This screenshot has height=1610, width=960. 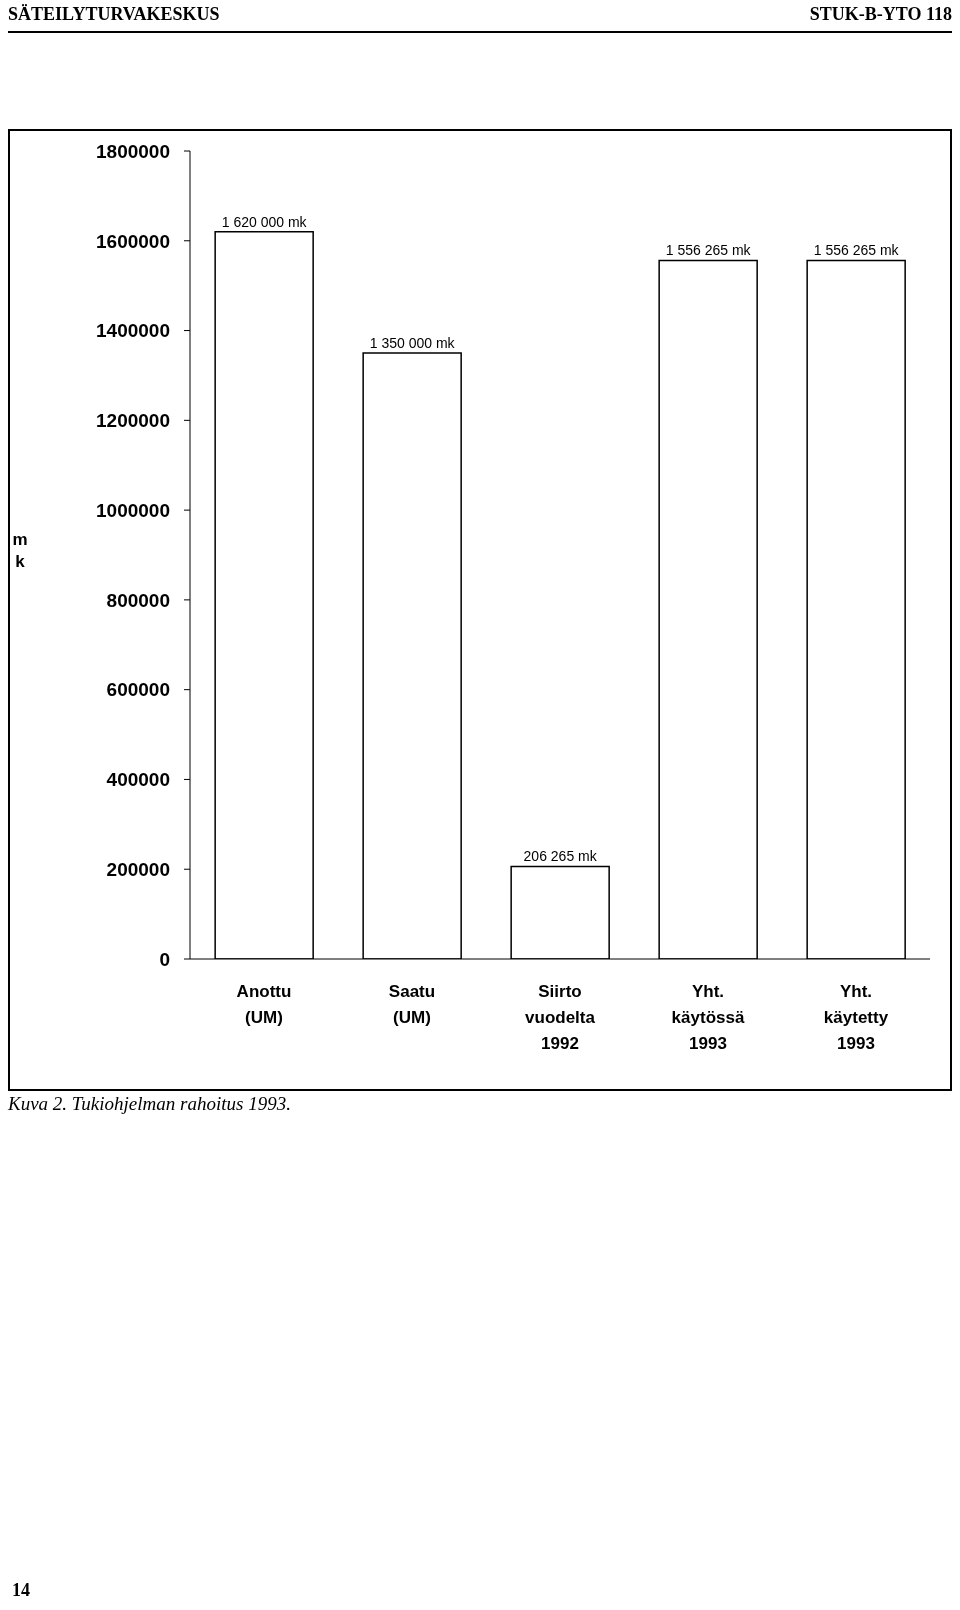 I want to click on y-tick-label: 1400000, so click(x=133, y=331).